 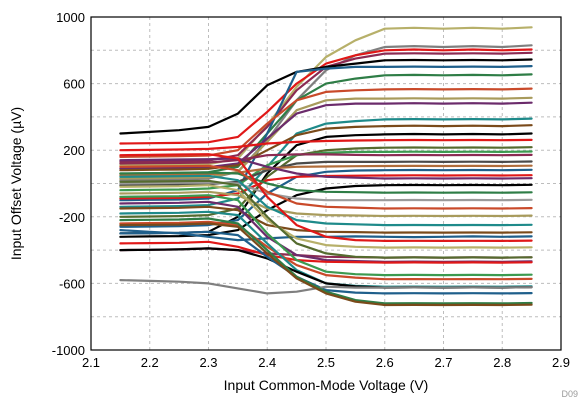 What do you see at coordinates (326, 385) in the screenshot?
I see `x-axis-label: Input Common-Mode Voltage (V)` at bounding box center [326, 385].